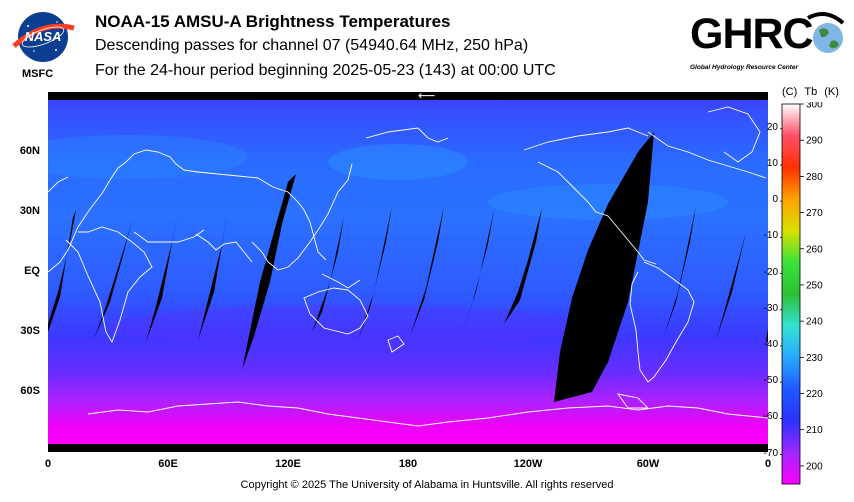 The image size is (854, 502). Describe the element at coordinates (814, 322) in the screenshot. I see `kelvin-tick-label: 240` at that location.